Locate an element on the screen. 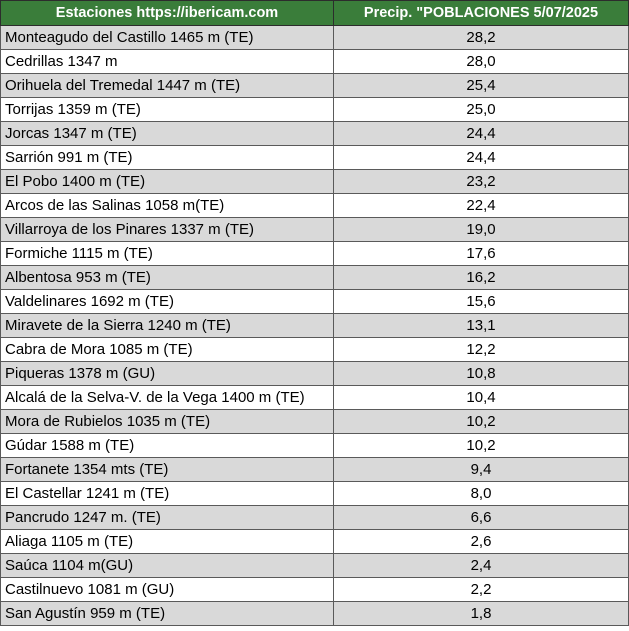 The image size is (629, 631). precipitation-value-cell: 9,4 is located at coordinates (481, 469).